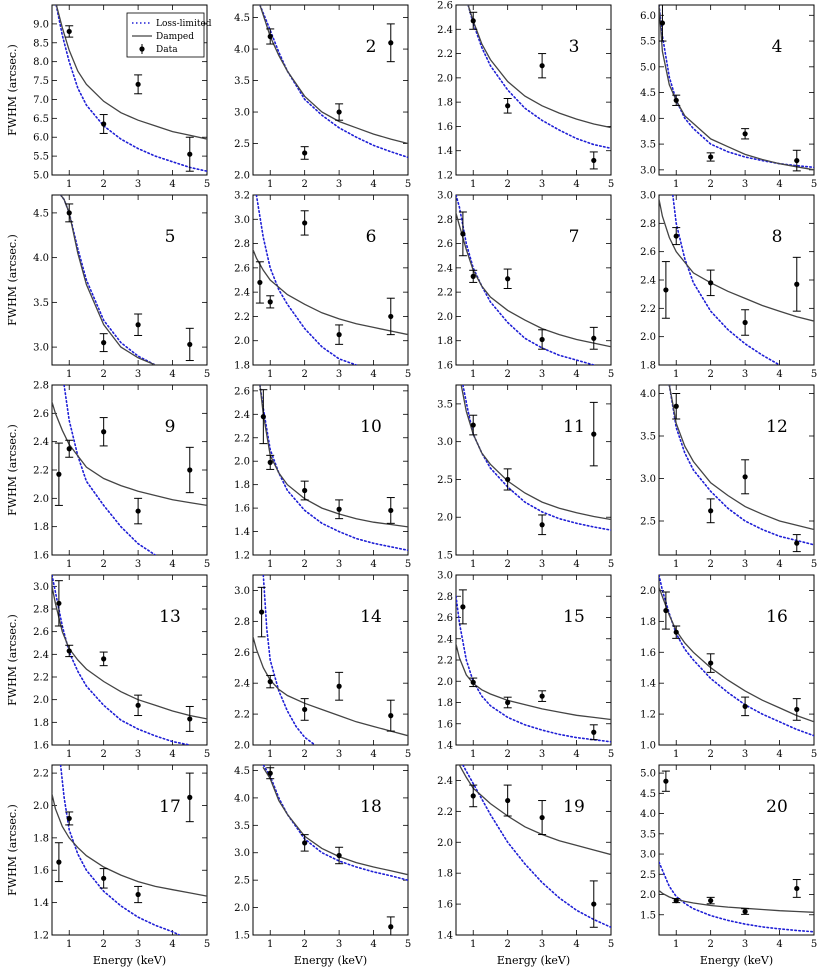 The height and width of the screenshot is (978, 830). What do you see at coordinates (242, 532) in the screenshot?
I see `y-tick-label: 1.4` at bounding box center [242, 532].